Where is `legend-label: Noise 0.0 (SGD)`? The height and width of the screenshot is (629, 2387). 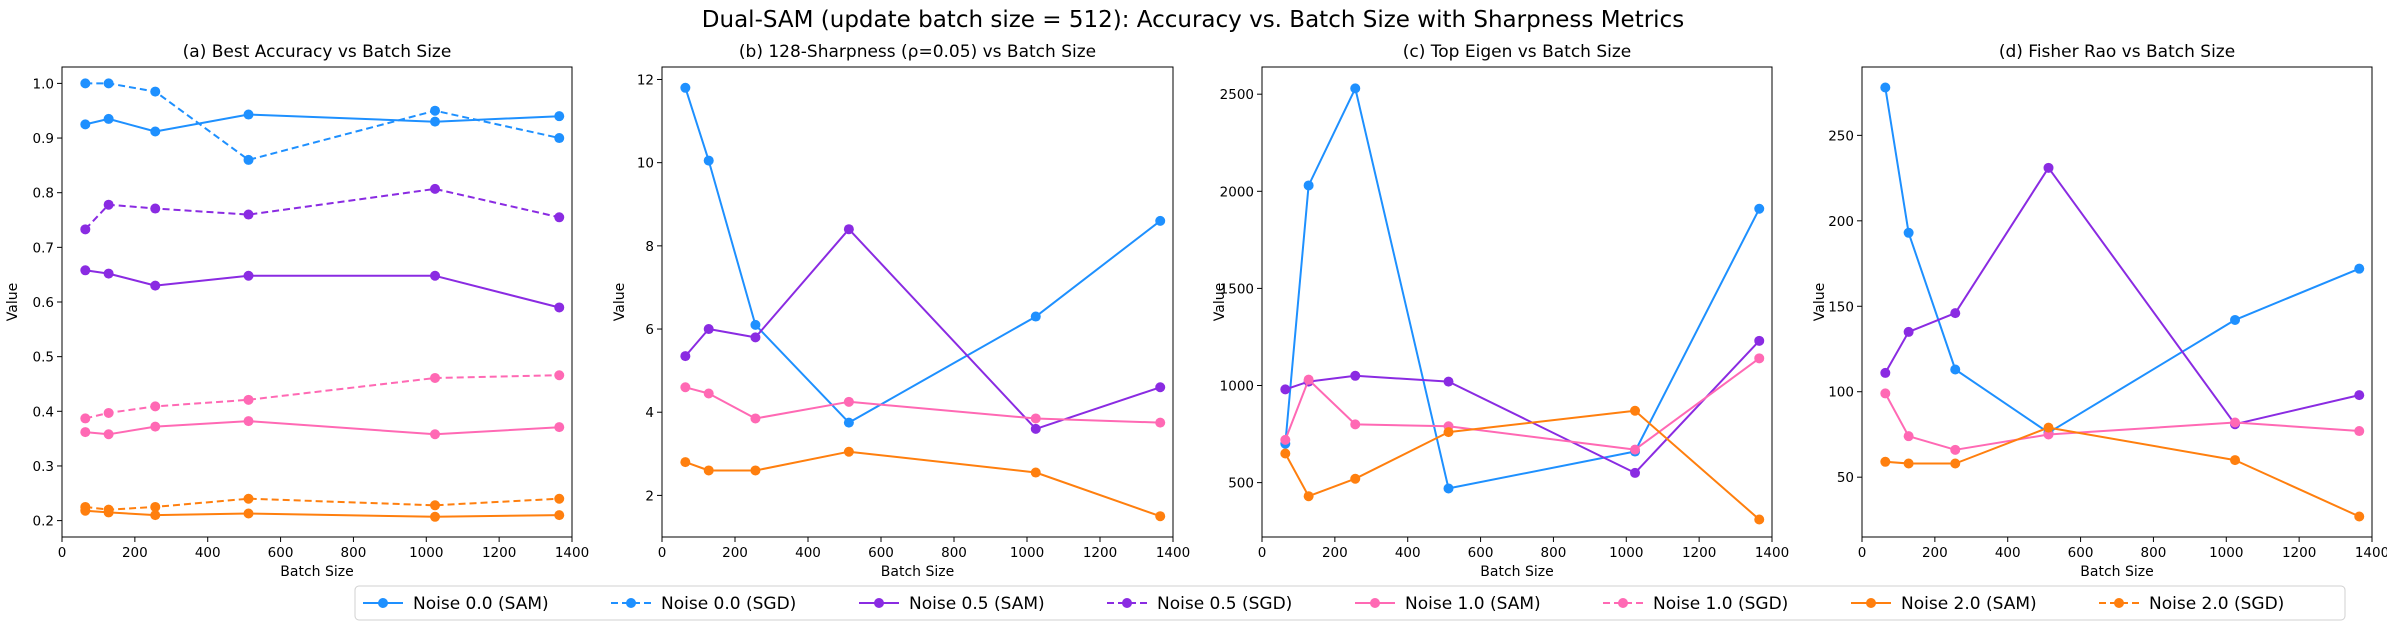
legend-label: Noise 0.0 (SGD) is located at coordinates (728, 604).